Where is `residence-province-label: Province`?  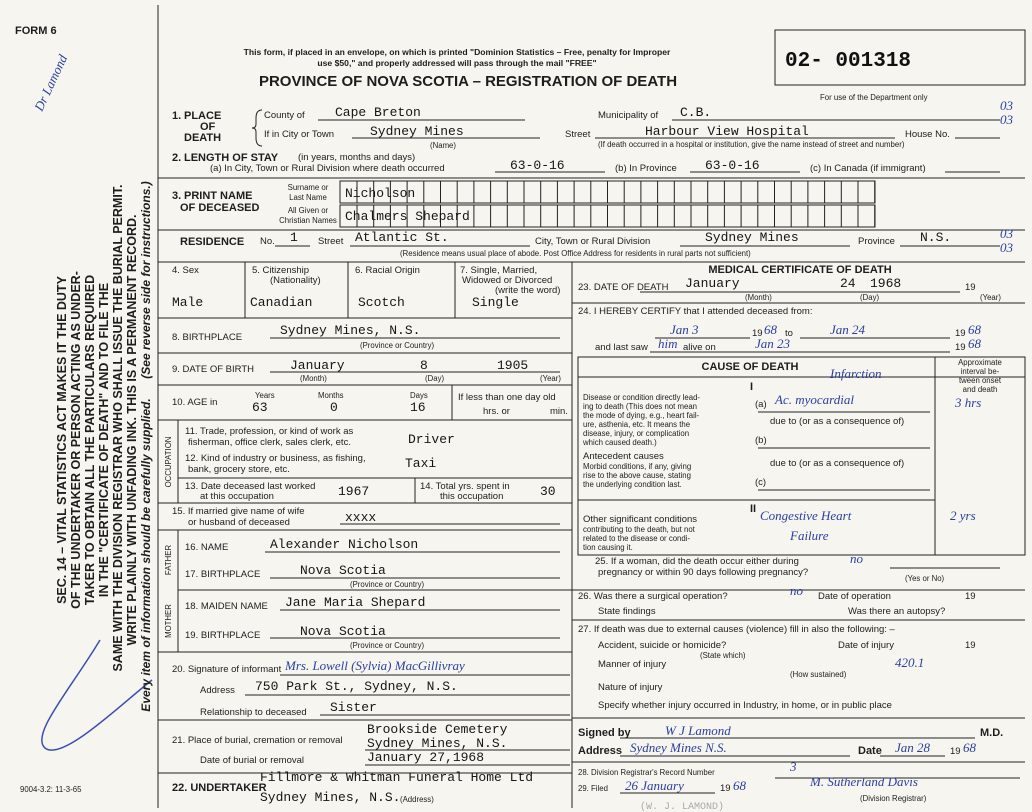 residence-province-label: Province is located at coordinates (876, 241).